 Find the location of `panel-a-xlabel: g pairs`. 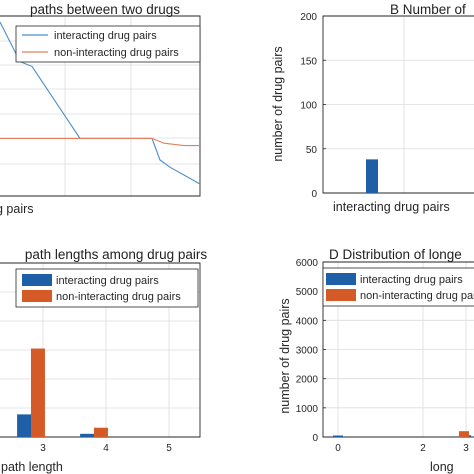

panel-a-xlabel: g pairs is located at coordinates (17, 209).